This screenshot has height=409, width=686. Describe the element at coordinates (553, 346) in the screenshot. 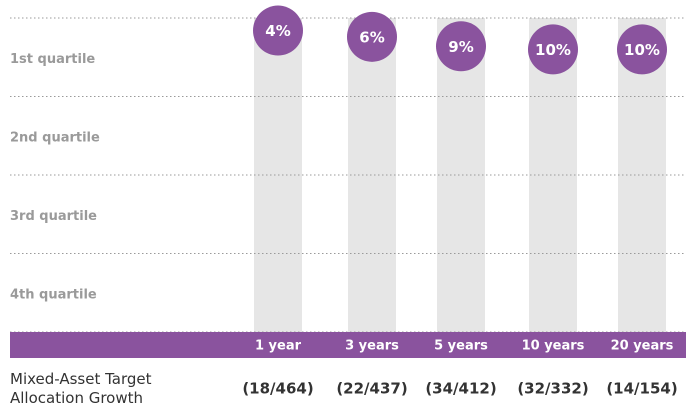

I see `period-label: 10 years` at that location.